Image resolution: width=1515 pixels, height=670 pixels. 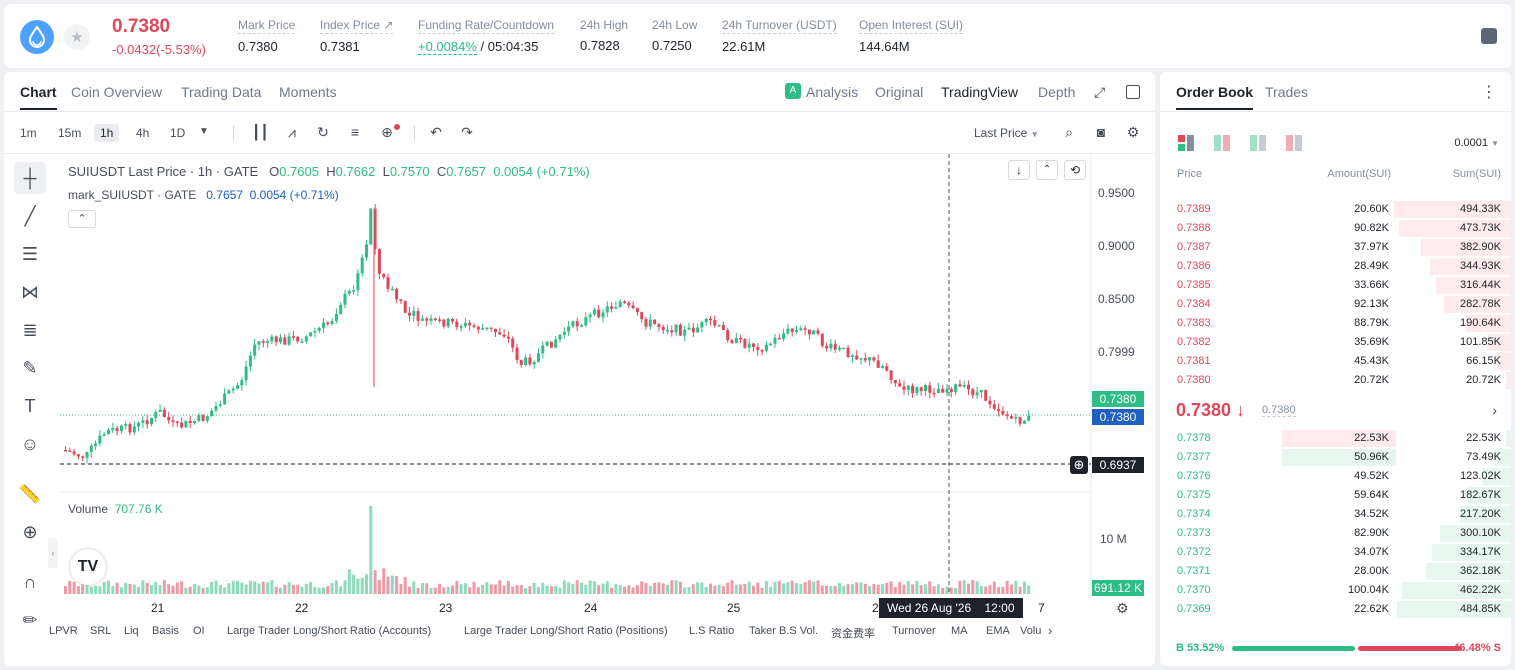 I want to click on bid-row: 0.7372 34.07K 334.17K, so click(x=1335, y=552).